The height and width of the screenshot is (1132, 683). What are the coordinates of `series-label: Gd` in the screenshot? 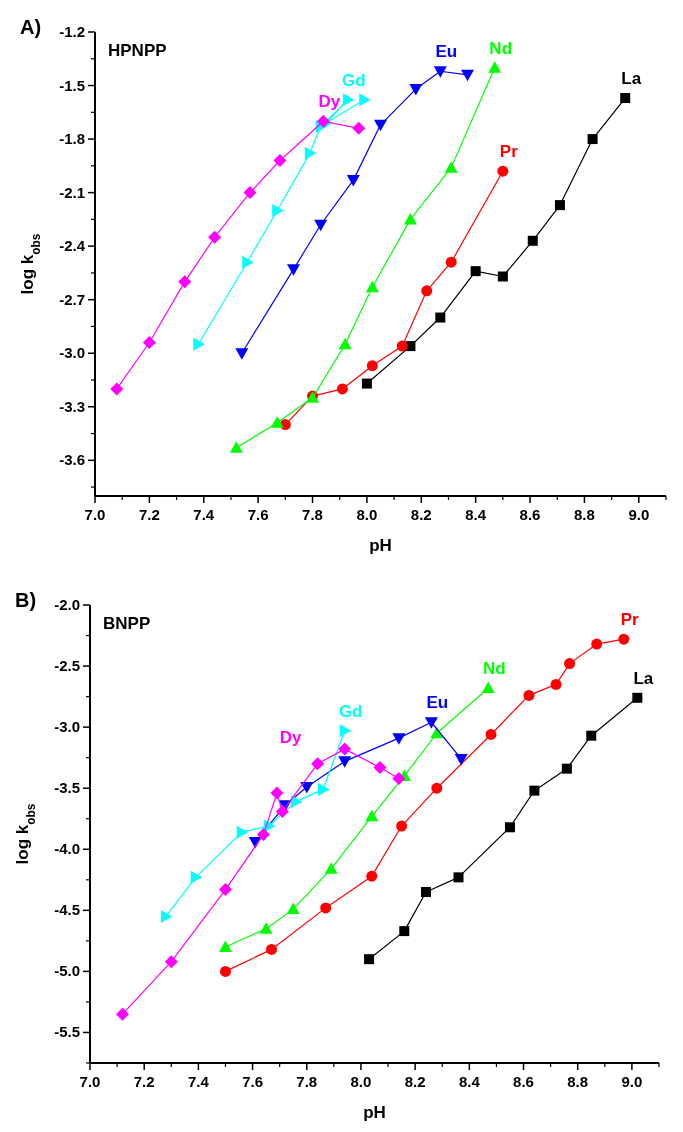 It's located at (354, 80).